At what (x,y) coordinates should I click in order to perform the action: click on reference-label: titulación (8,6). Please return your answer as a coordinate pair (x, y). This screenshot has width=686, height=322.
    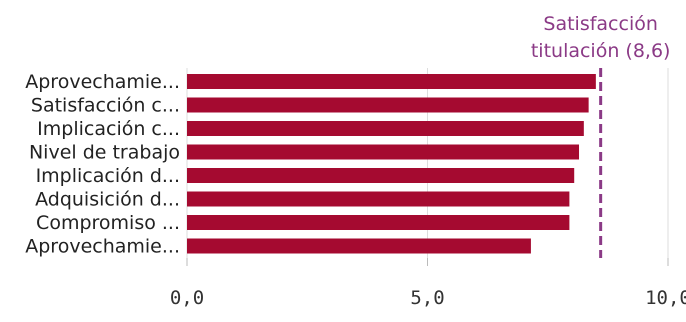
    Looking at the image, I should click on (601, 51).